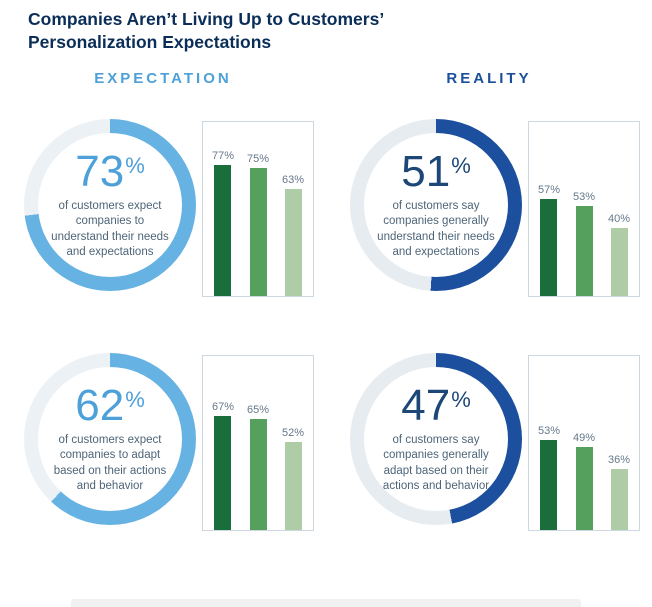 This screenshot has height=607, width=652. What do you see at coordinates (548, 190) in the screenshot?
I see `bar-value-label: 57%` at bounding box center [548, 190].